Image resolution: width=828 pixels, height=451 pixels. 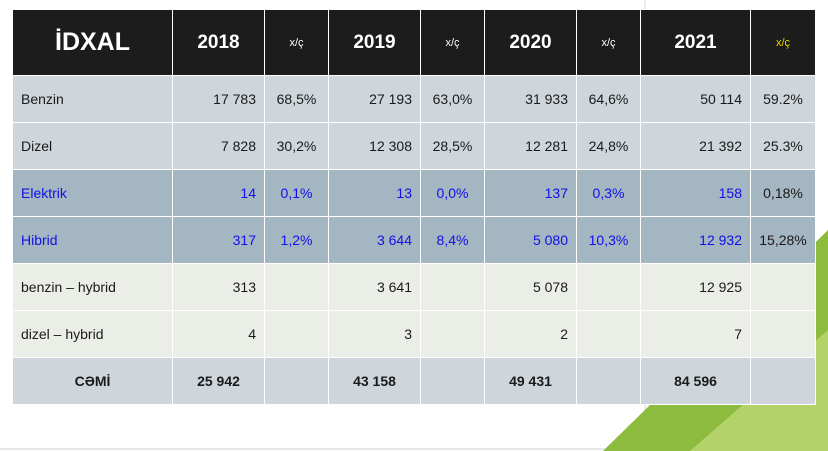 What do you see at coordinates (530, 287) in the screenshot?
I see `value-2020: 5 078` at bounding box center [530, 287].